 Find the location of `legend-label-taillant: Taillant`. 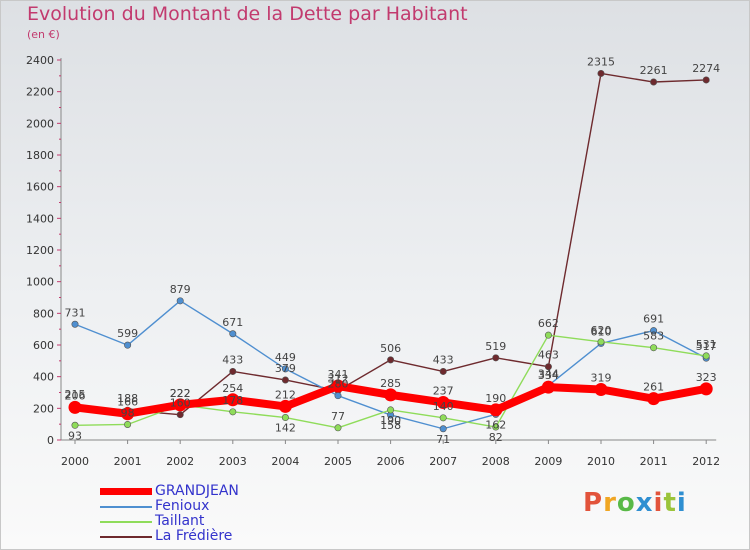

legend-label-taillant: Taillant is located at coordinates (180, 521).